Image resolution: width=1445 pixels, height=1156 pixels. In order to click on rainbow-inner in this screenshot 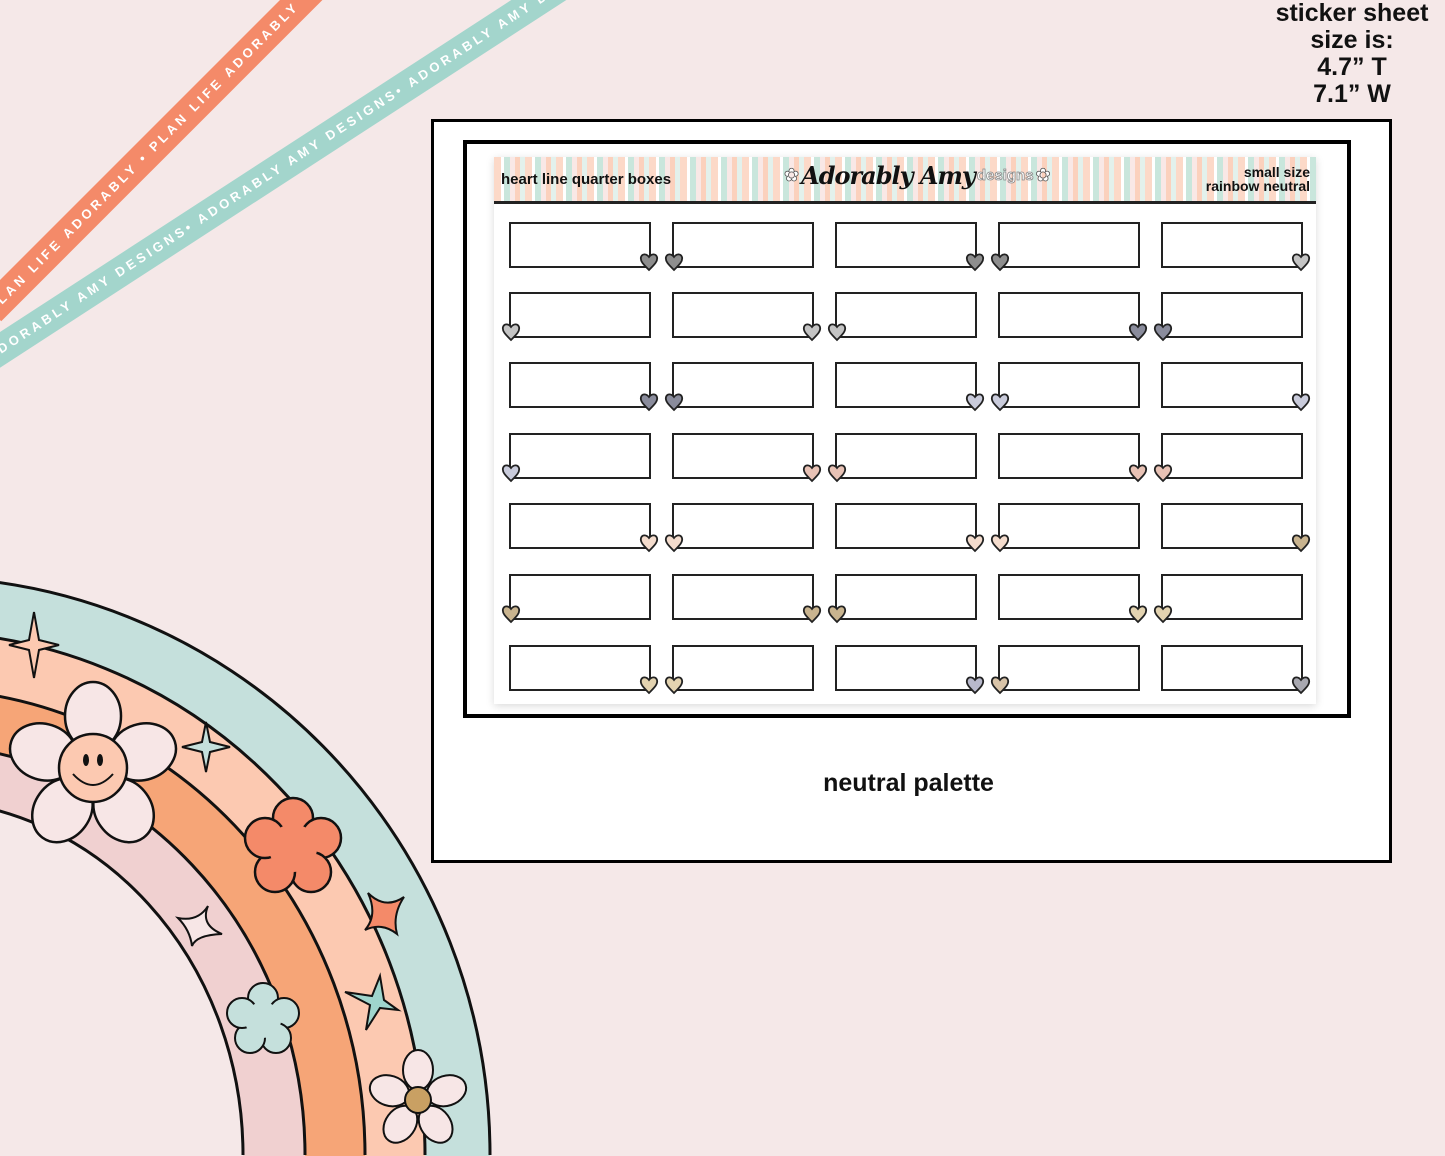, I will do `click(121, 984)`.